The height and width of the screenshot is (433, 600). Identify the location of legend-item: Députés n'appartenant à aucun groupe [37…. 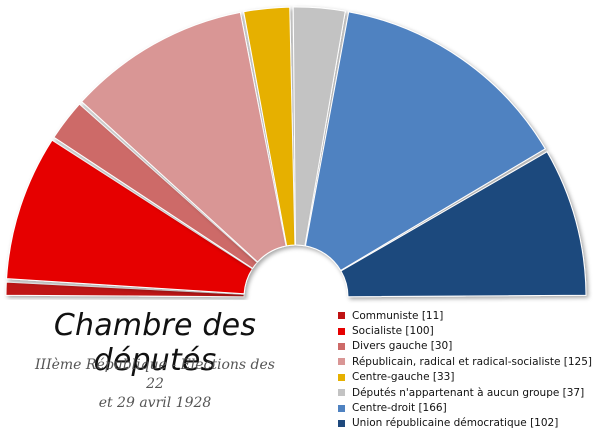
(465, 392).